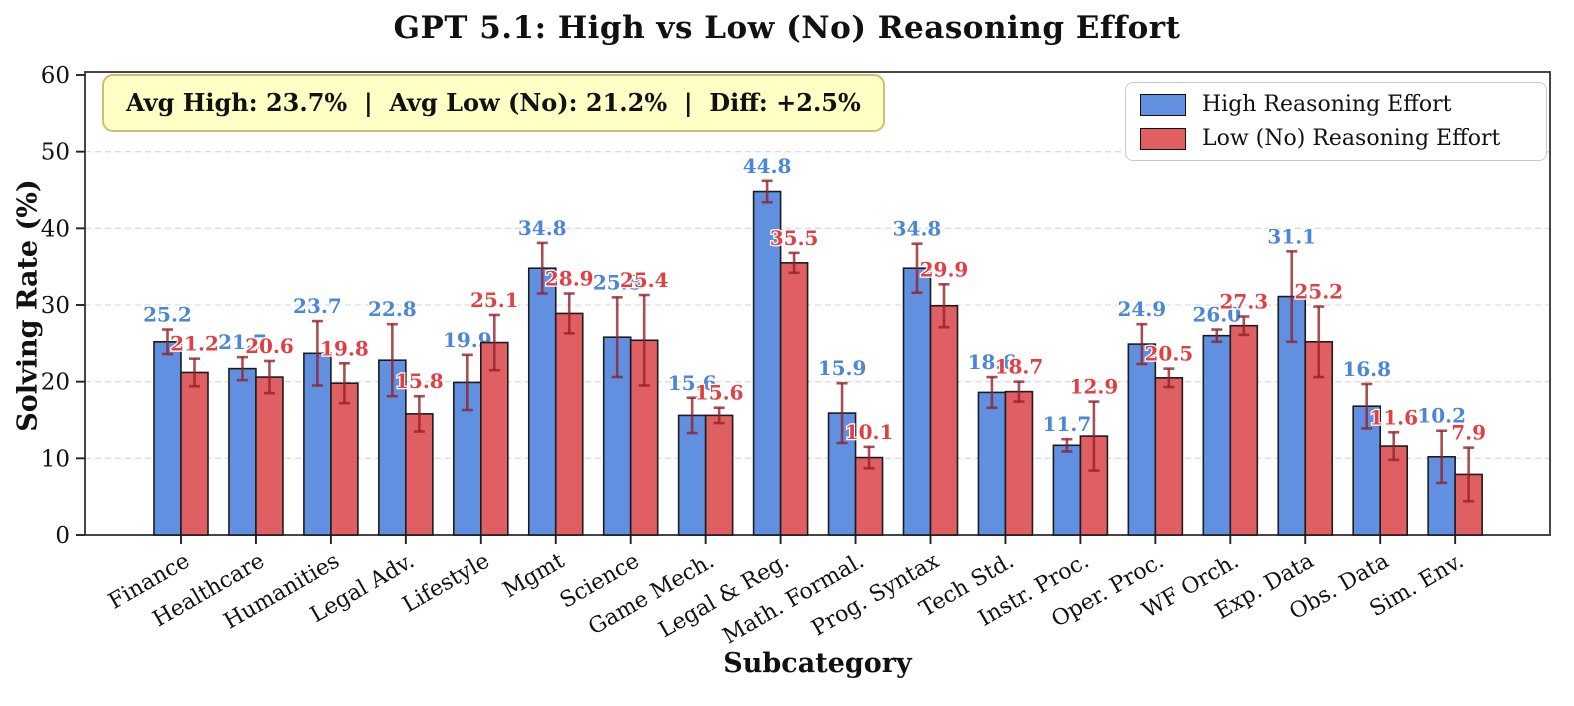 The image size is (1574, 706). Describe the element at coordinates (569, 279) in the screenshot. I see `value-label: 28.9` at that location.